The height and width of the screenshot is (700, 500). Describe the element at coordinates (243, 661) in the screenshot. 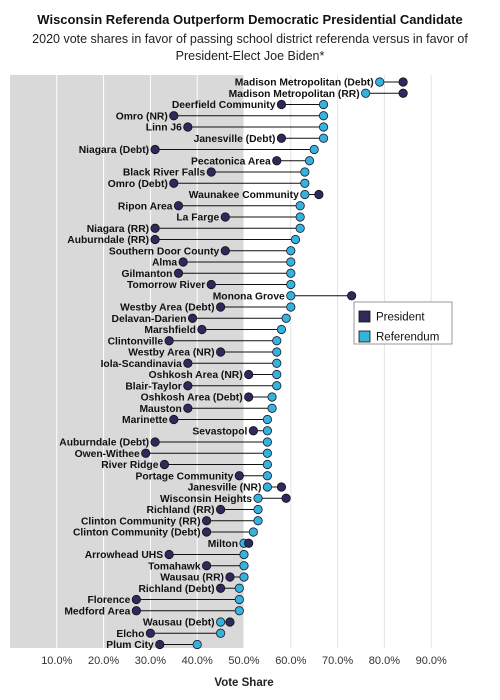

I see `x-tick-label: 50.0%` at that location.